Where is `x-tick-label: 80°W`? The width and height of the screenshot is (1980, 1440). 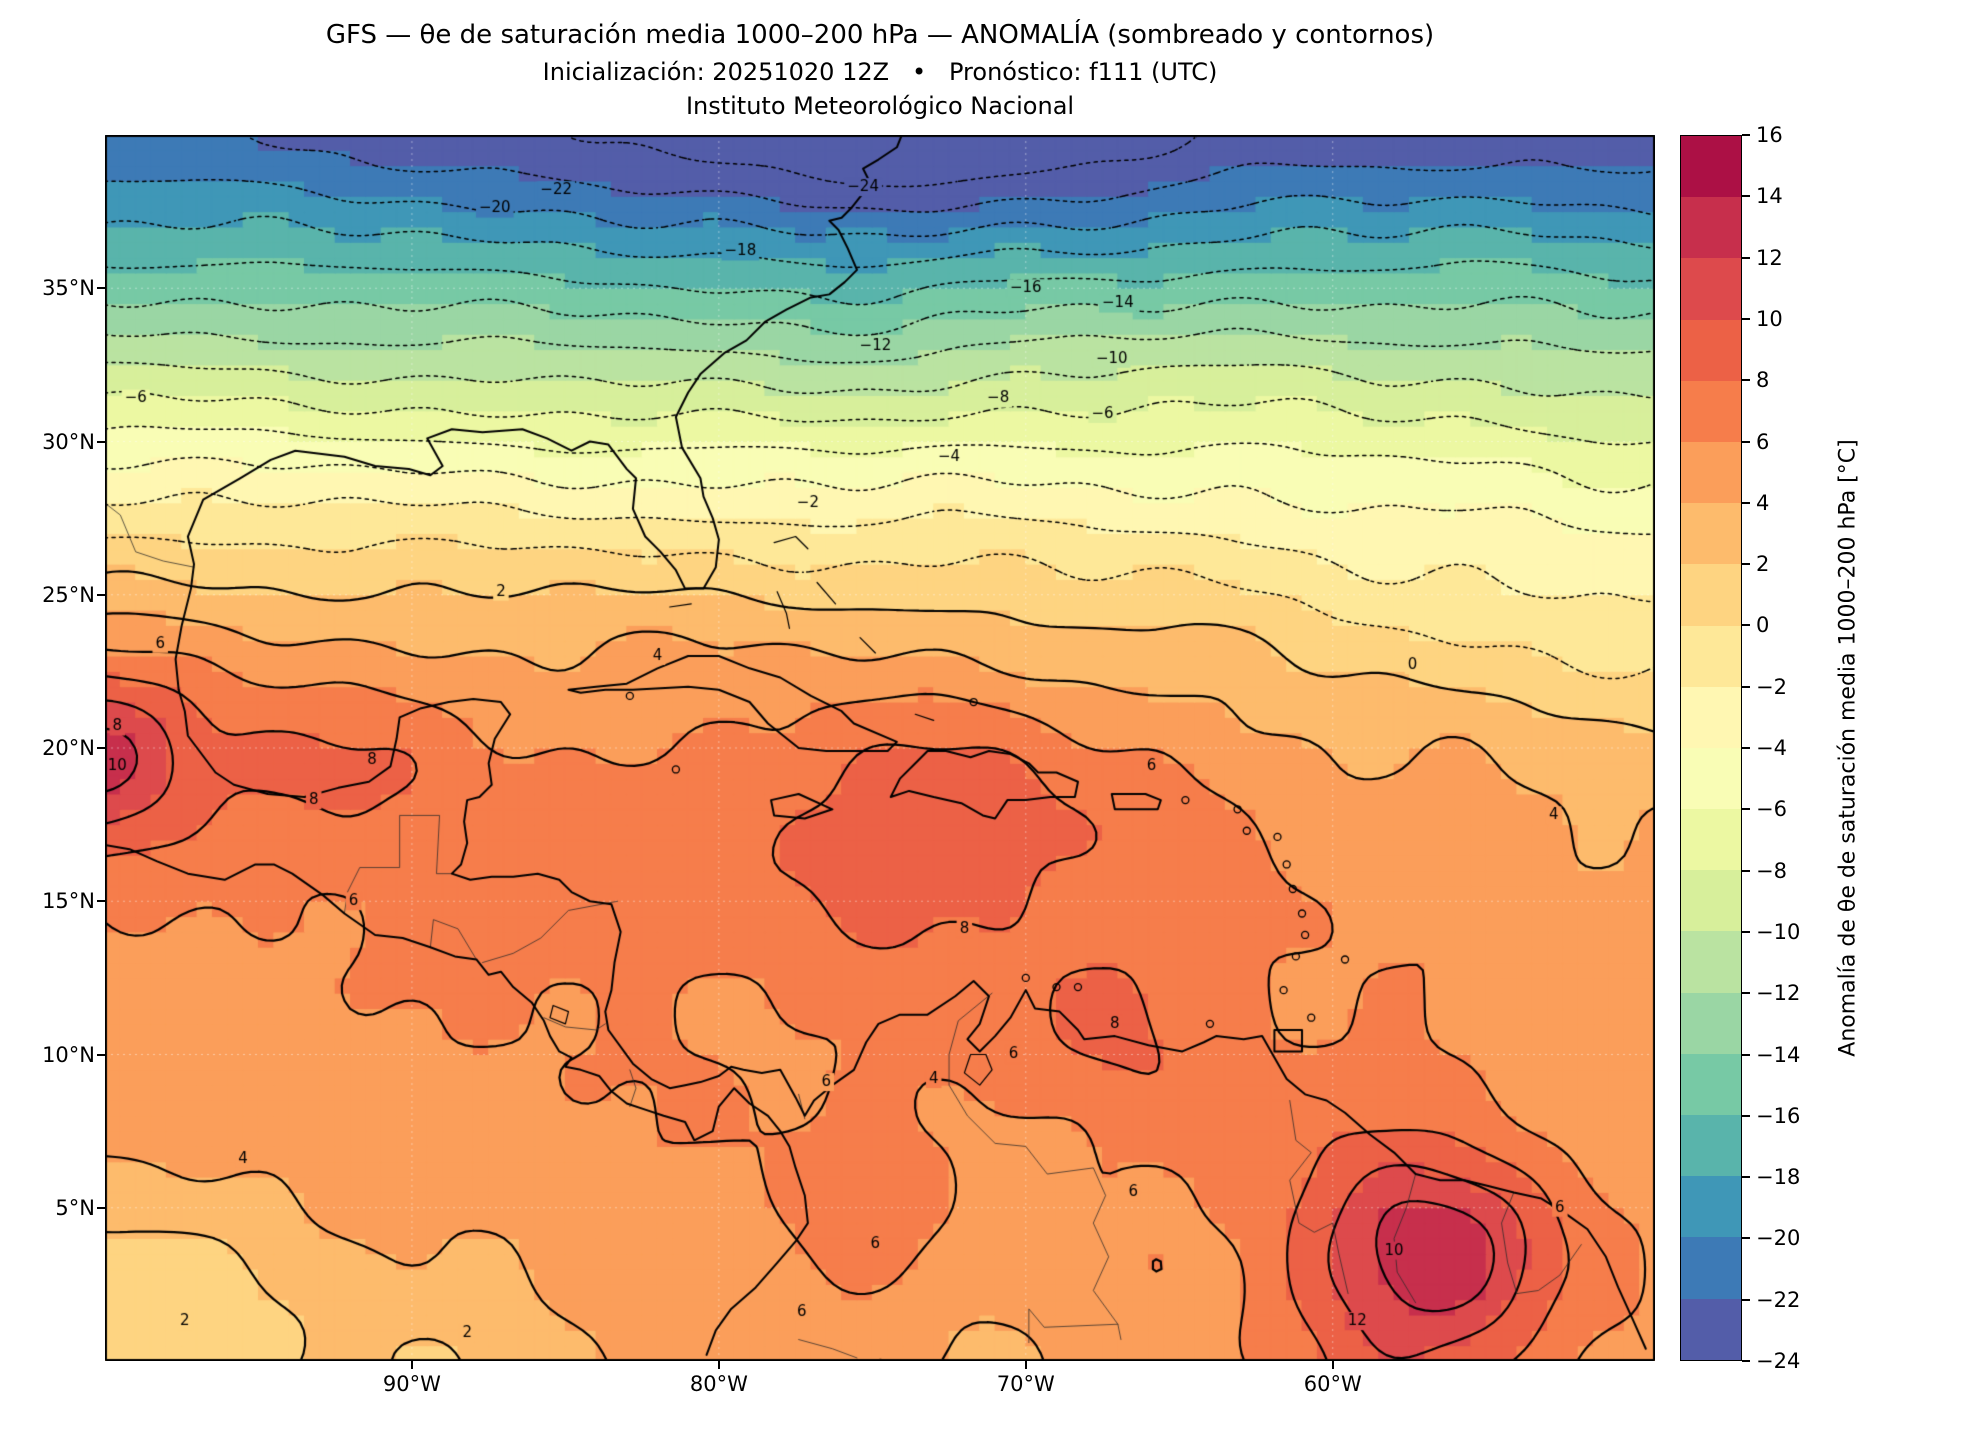 x-tick-label: 80°W is located at coordinates (718, 1384).